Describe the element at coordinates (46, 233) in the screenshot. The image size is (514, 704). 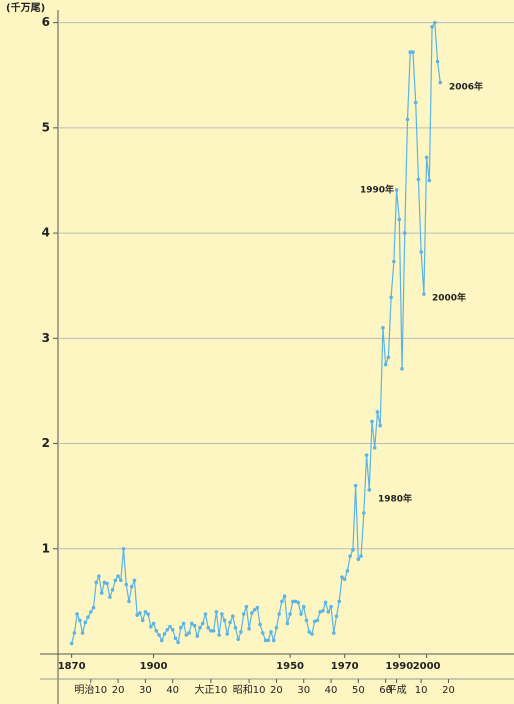
I see `y-tick-label: 4` at that location.